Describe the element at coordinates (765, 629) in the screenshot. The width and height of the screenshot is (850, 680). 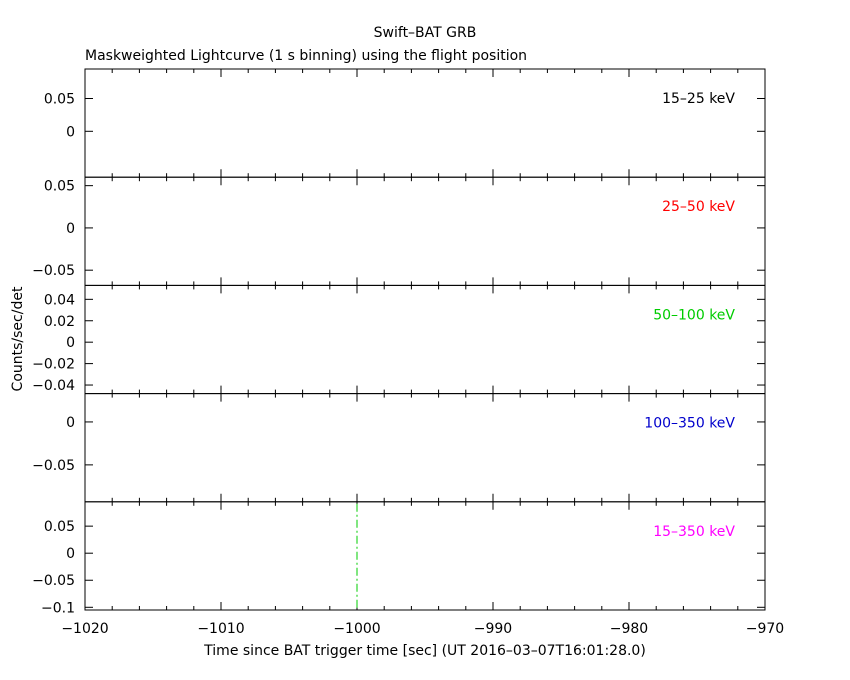
I see `x-tick-label: −970` at that location.